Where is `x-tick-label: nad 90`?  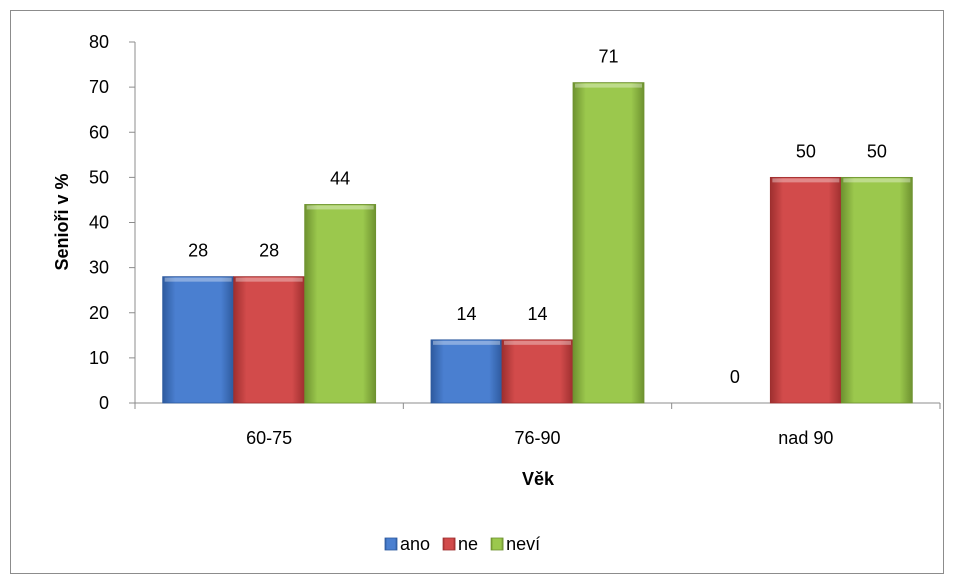
x-tick-label: nad 90 is located at coordinates (805, 438).